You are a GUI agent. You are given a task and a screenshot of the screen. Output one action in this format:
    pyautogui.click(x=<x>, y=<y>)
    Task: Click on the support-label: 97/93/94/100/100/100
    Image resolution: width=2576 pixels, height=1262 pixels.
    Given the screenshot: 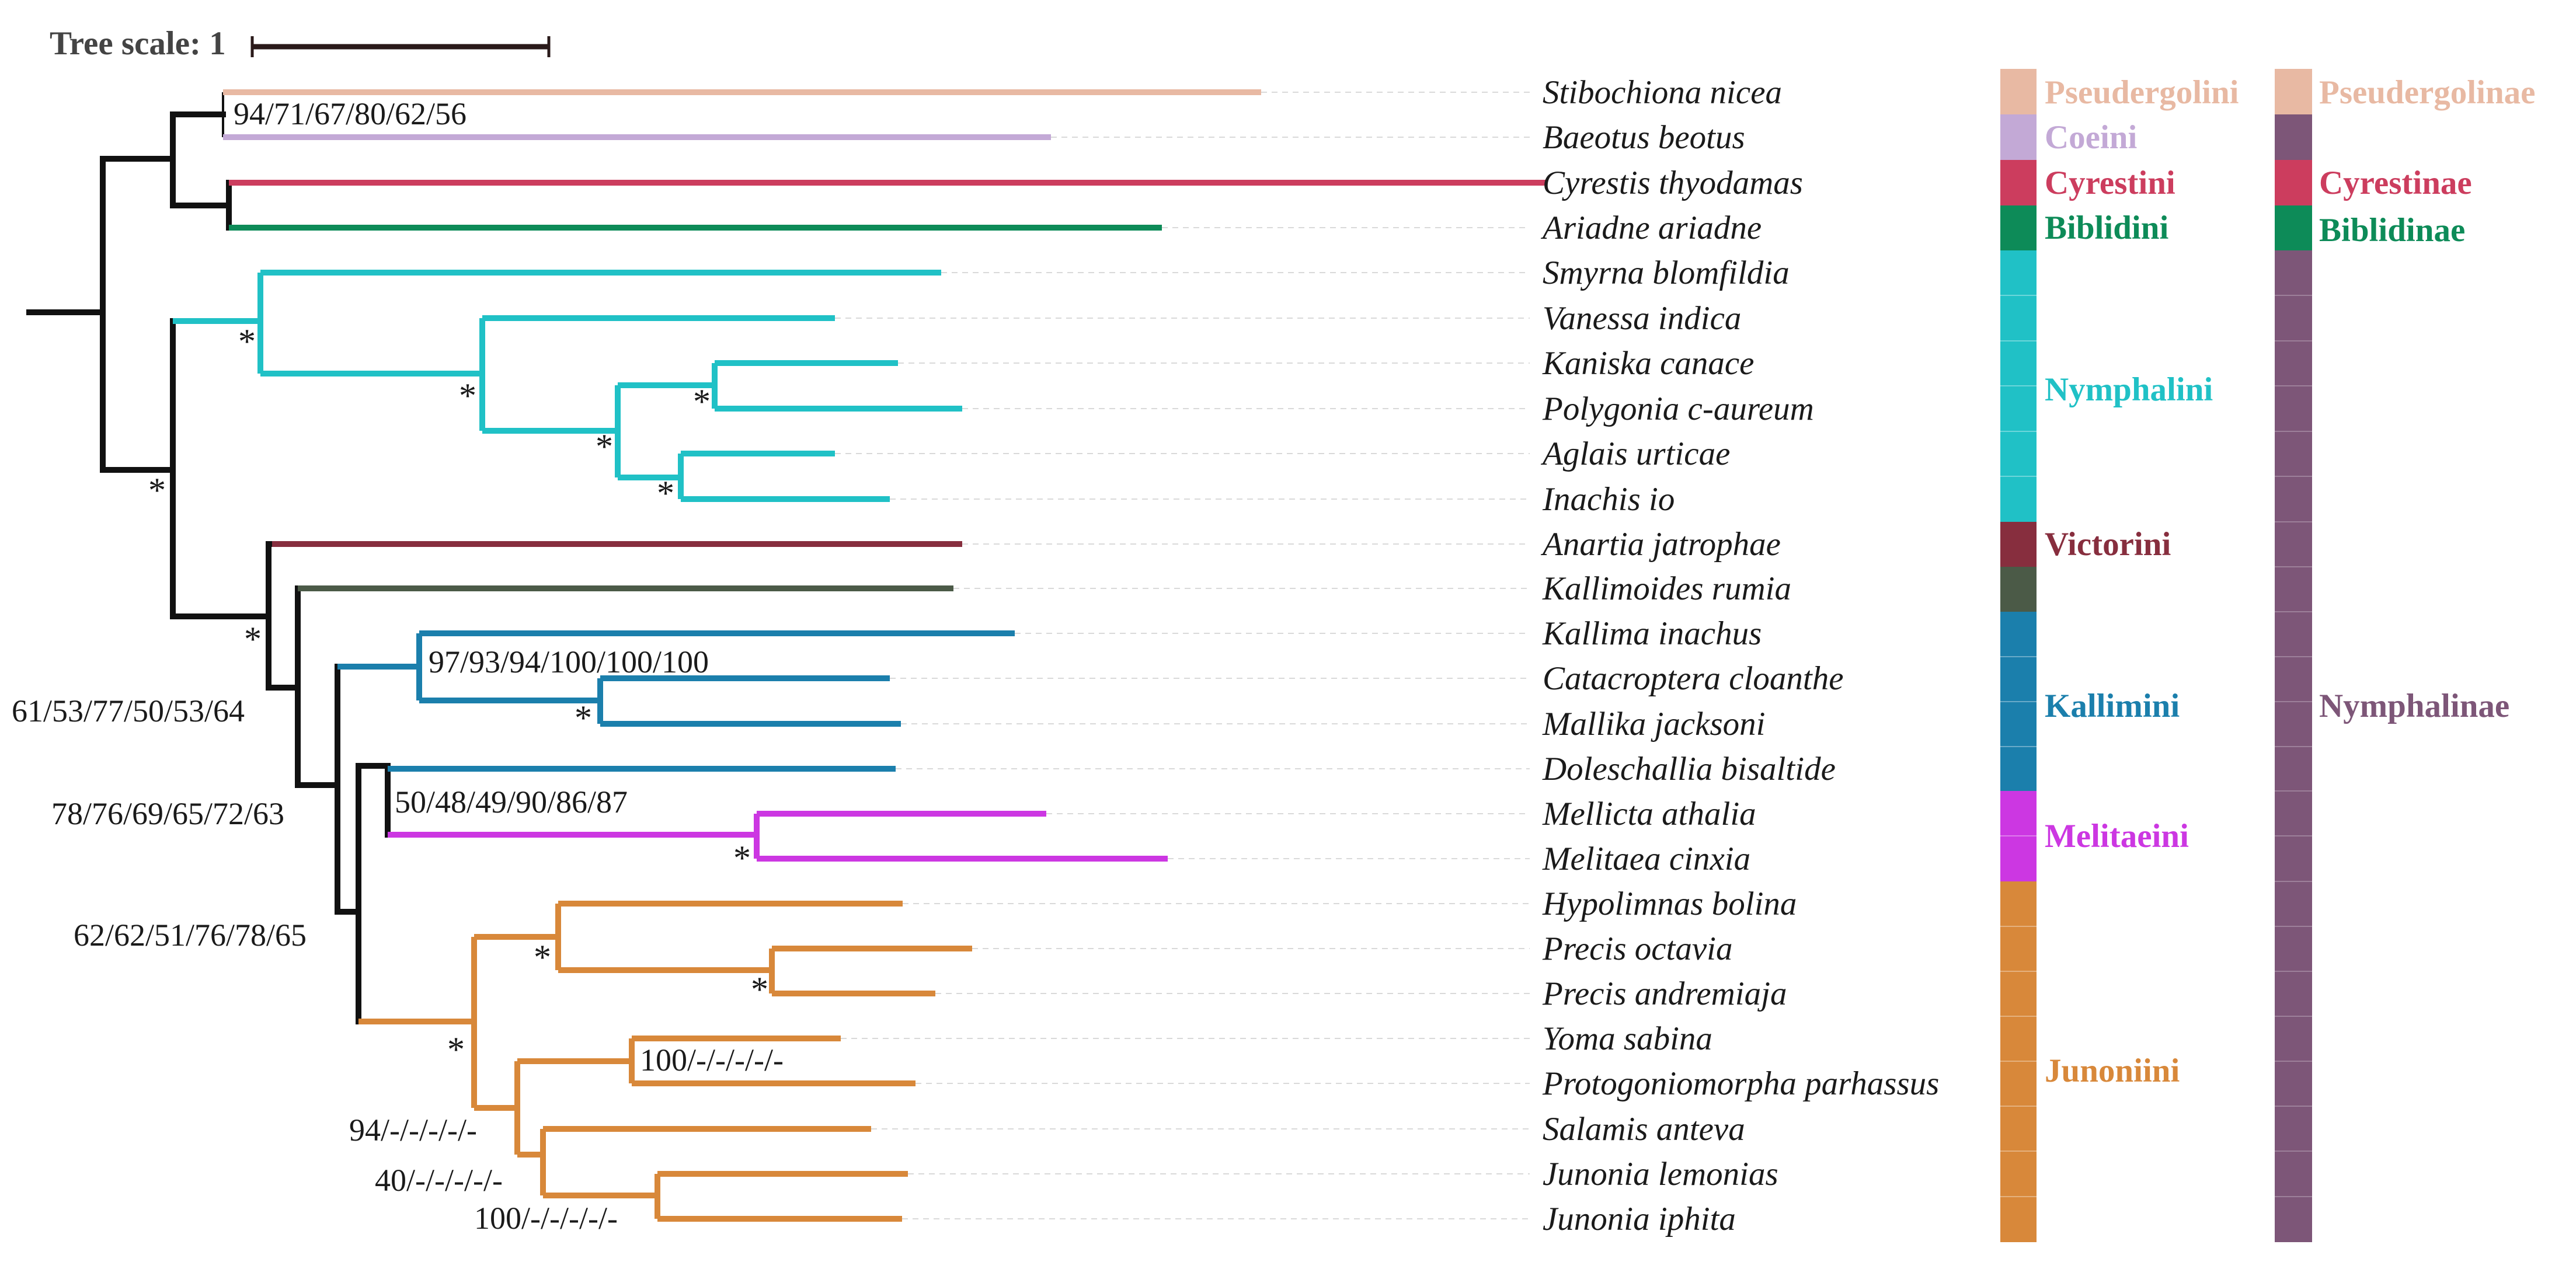 What is the action you would take?
    pyautogui.click(x=569, y=661)
    